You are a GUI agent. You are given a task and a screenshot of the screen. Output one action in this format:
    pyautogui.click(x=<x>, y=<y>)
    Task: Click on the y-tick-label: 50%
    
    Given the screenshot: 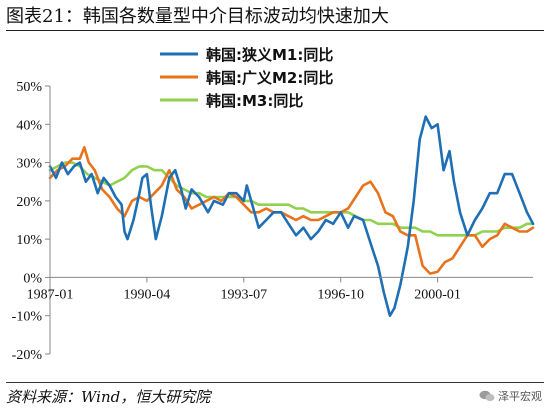 What is the action you would take?
    pyautogui.click(x=29, y=87)
    